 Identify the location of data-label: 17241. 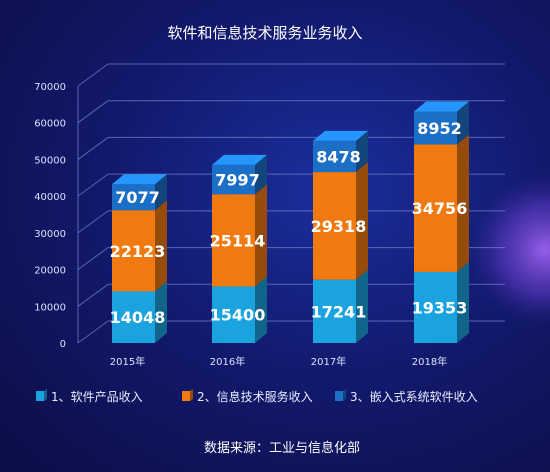
(339, 311).